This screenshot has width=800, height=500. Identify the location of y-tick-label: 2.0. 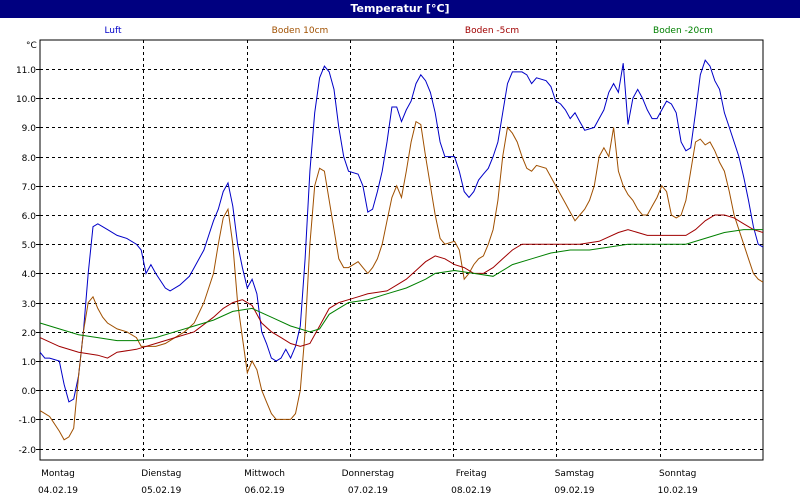
(29, 334).